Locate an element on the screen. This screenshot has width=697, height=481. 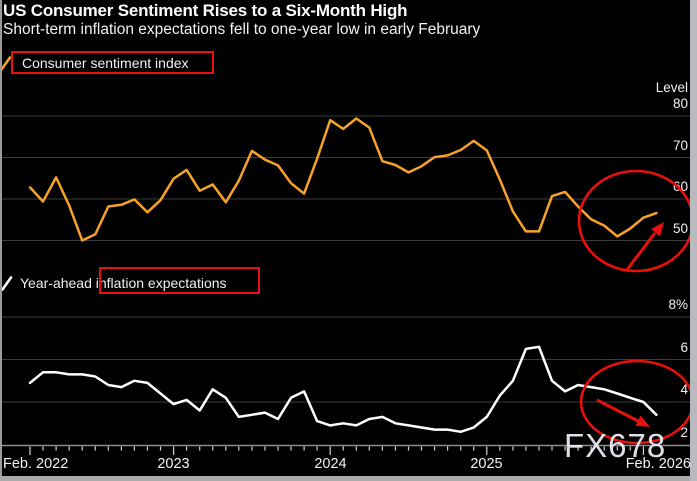
trend-arrow-inflation-shaft is located at coordinates (617, 410).